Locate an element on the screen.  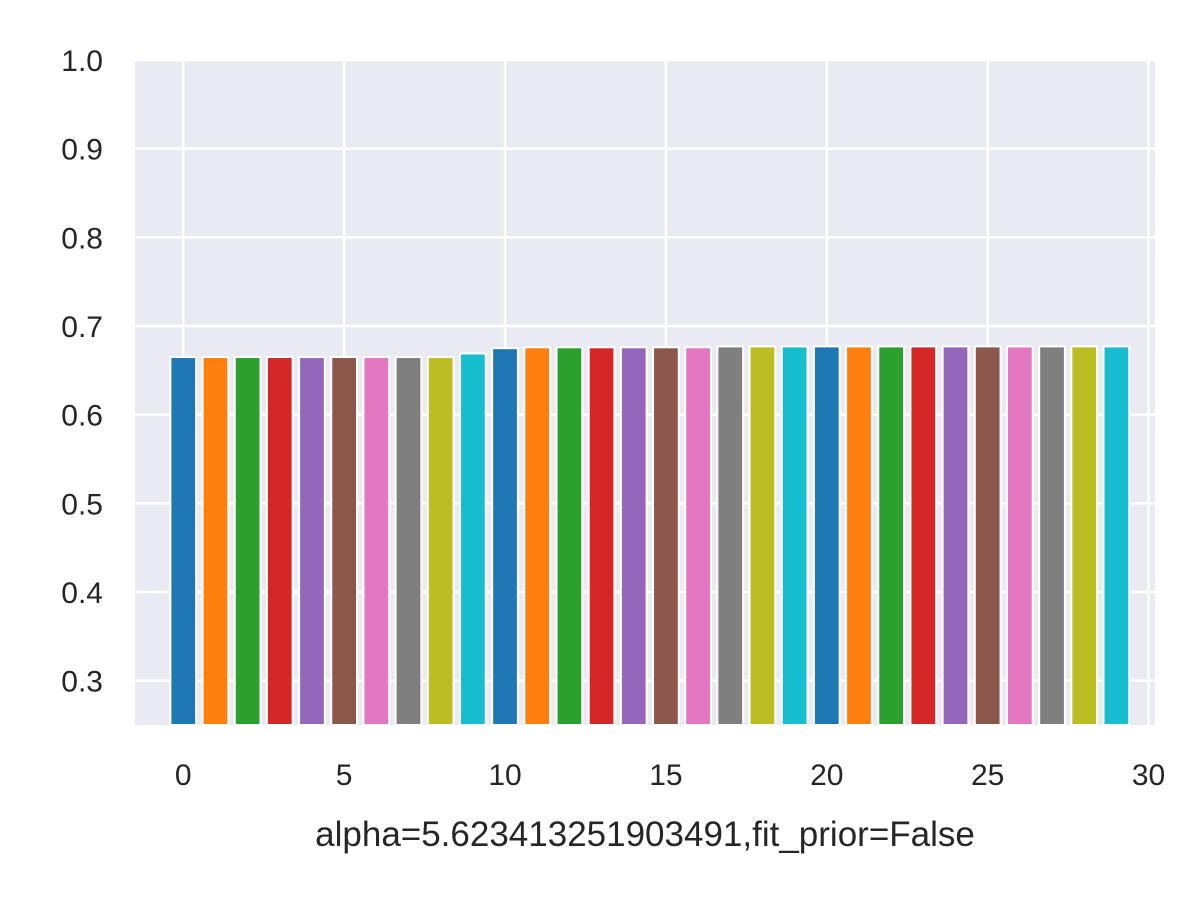
y-tick-labels: 0.3 0.4 0.5 0.6 0.7 0.8 0.9 1.0 is located at coordinates (82, 372).